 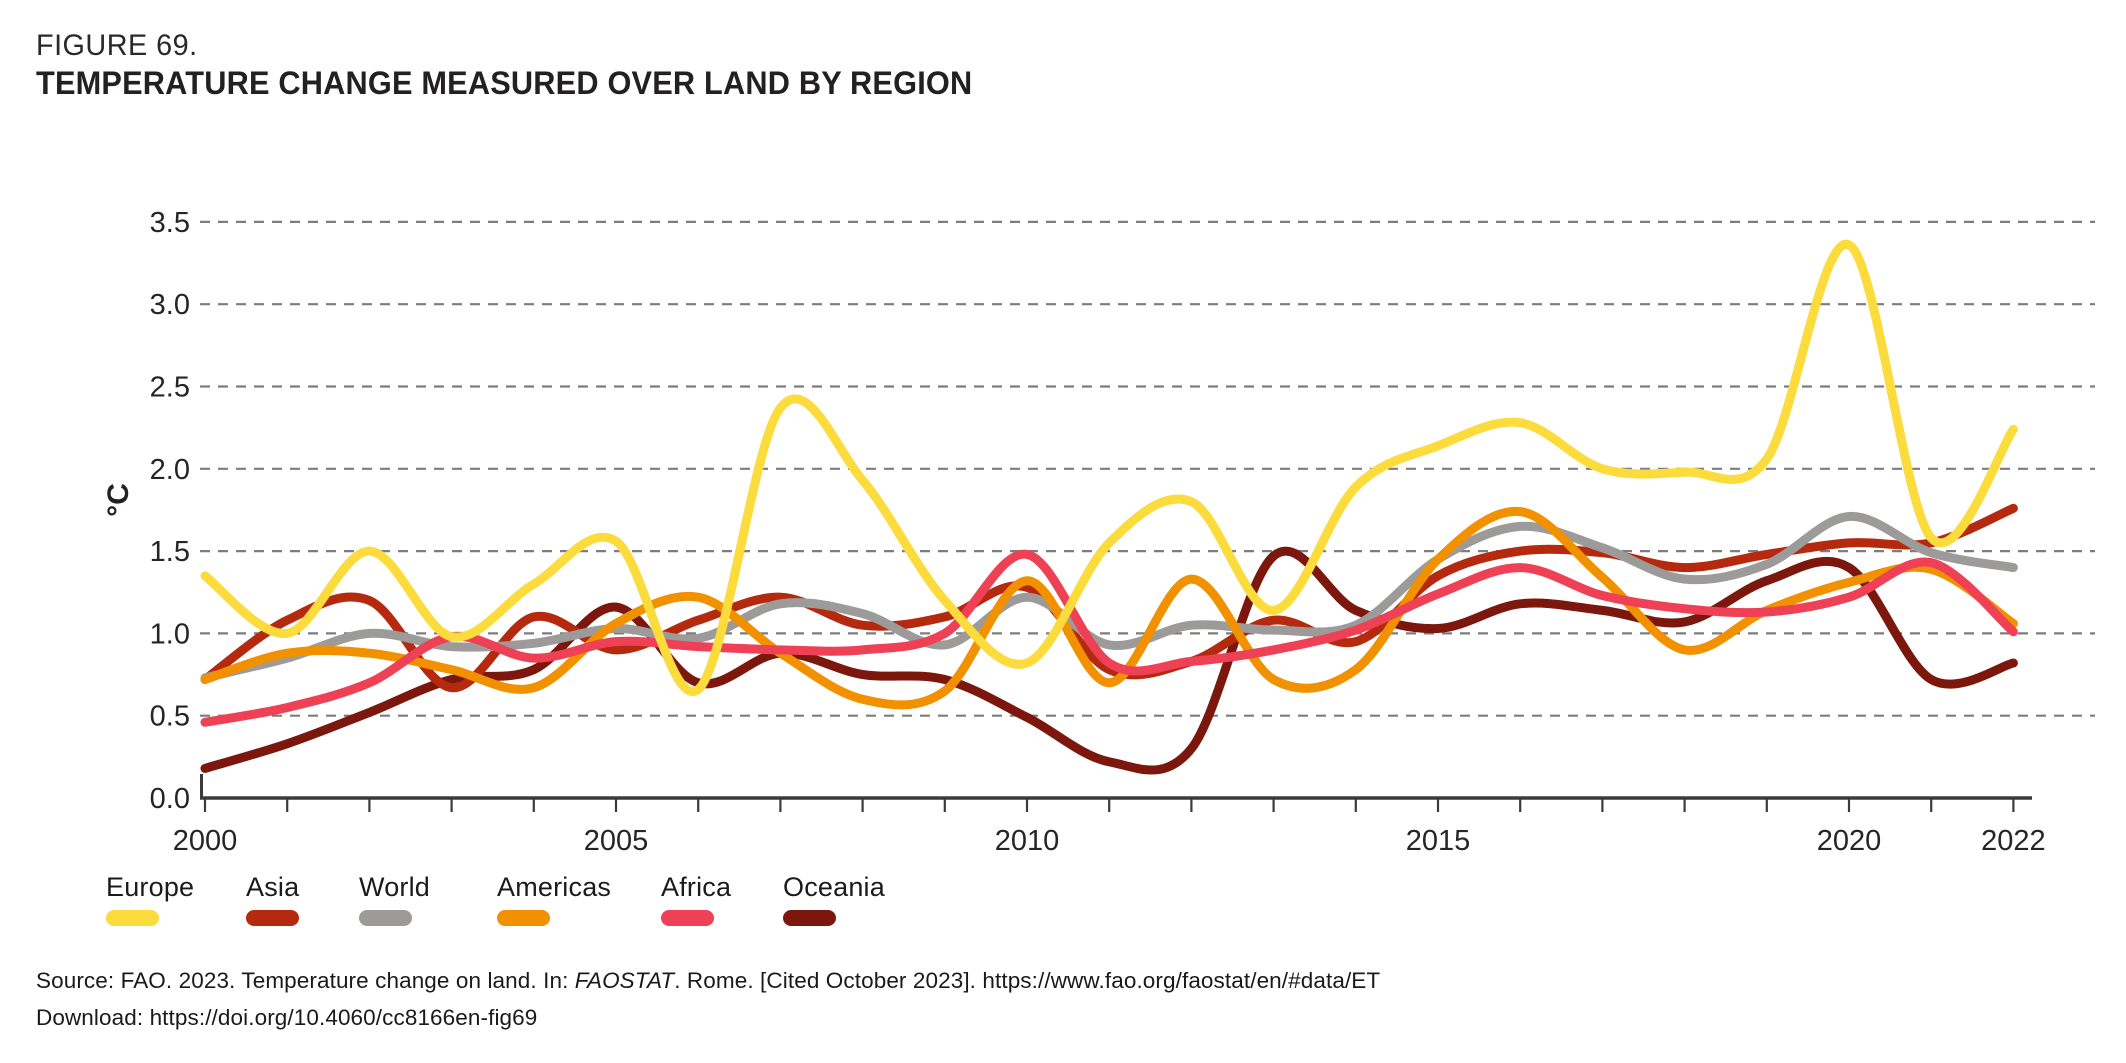 I want to click on y-axis-labels: 0.0 0.5 1.0 1.5 2.0 2.5 3.0 3.5, so click(x=170, y=511).